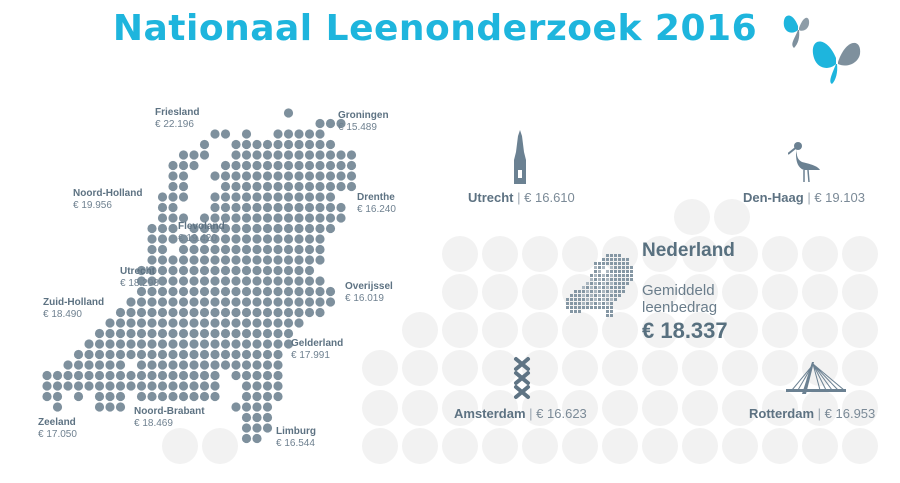  Describe the element at coordinates (773, 197) in the screenshot. I see `city-name: Den-Haag` at that location.